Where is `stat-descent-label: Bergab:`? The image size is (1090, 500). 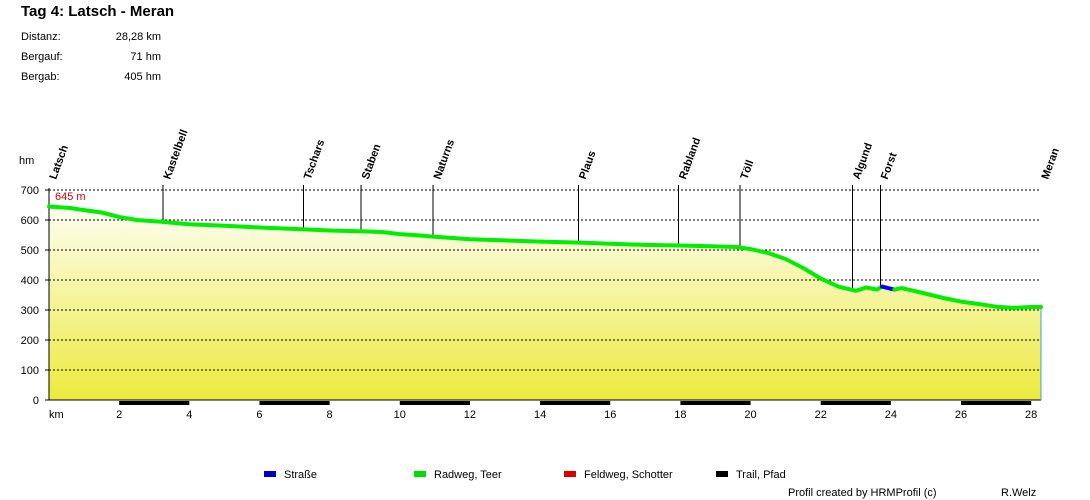 stat-descent-label: Bergab: is located at coordinates (40, 77).